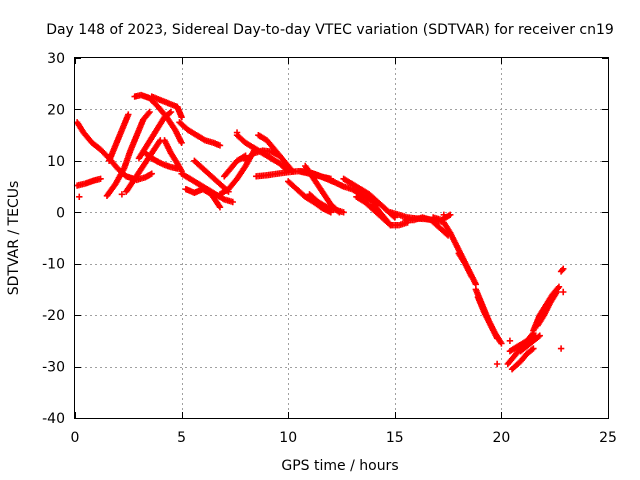 Image resolution: width=640 pixels, height=480 pixels. What do you see at coordinates (56, 162) in the screenshot?
I see `y-tick-label: 10` at bounding box center [56, 162].